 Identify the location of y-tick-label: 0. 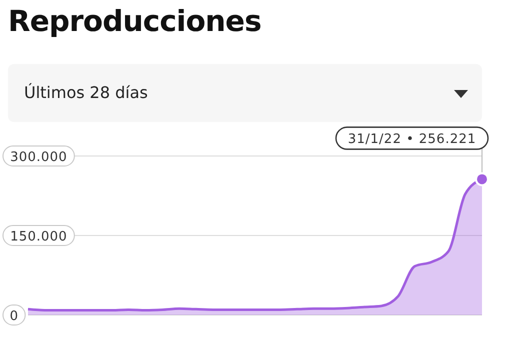
(14, 316).